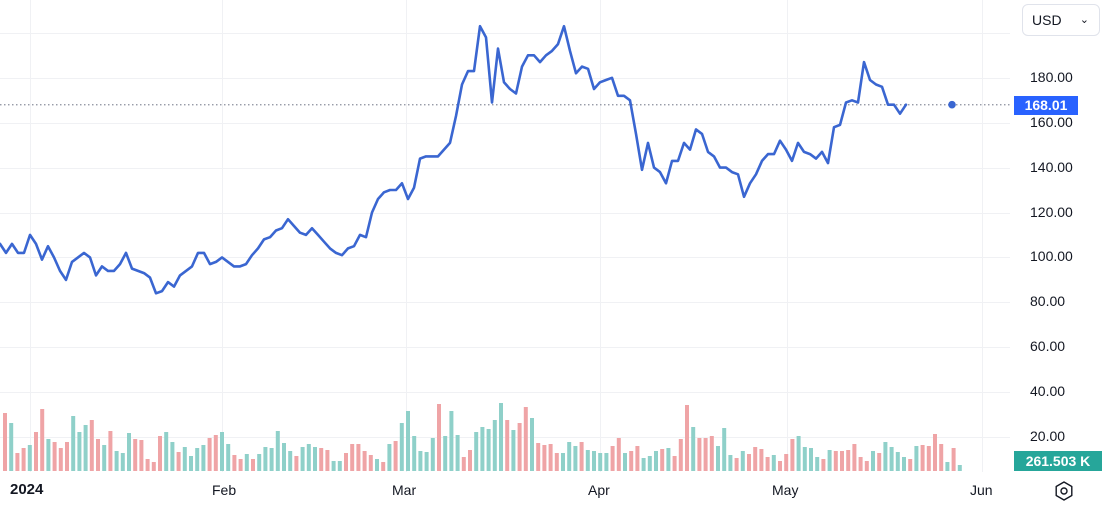 Image resolution: width=1106 pixels, height=508 pixels. What do you see at coordinates (27, 489) in the screenshot?
I see `time-axis-label: 2024` at bounding box center [27, 489].